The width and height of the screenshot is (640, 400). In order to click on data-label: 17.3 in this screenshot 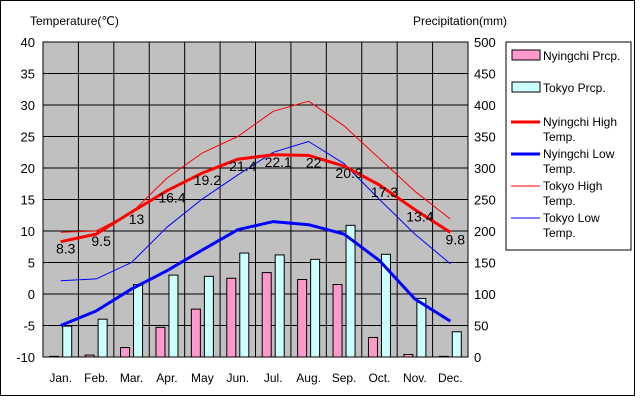, I will do `click(384, 192)`.